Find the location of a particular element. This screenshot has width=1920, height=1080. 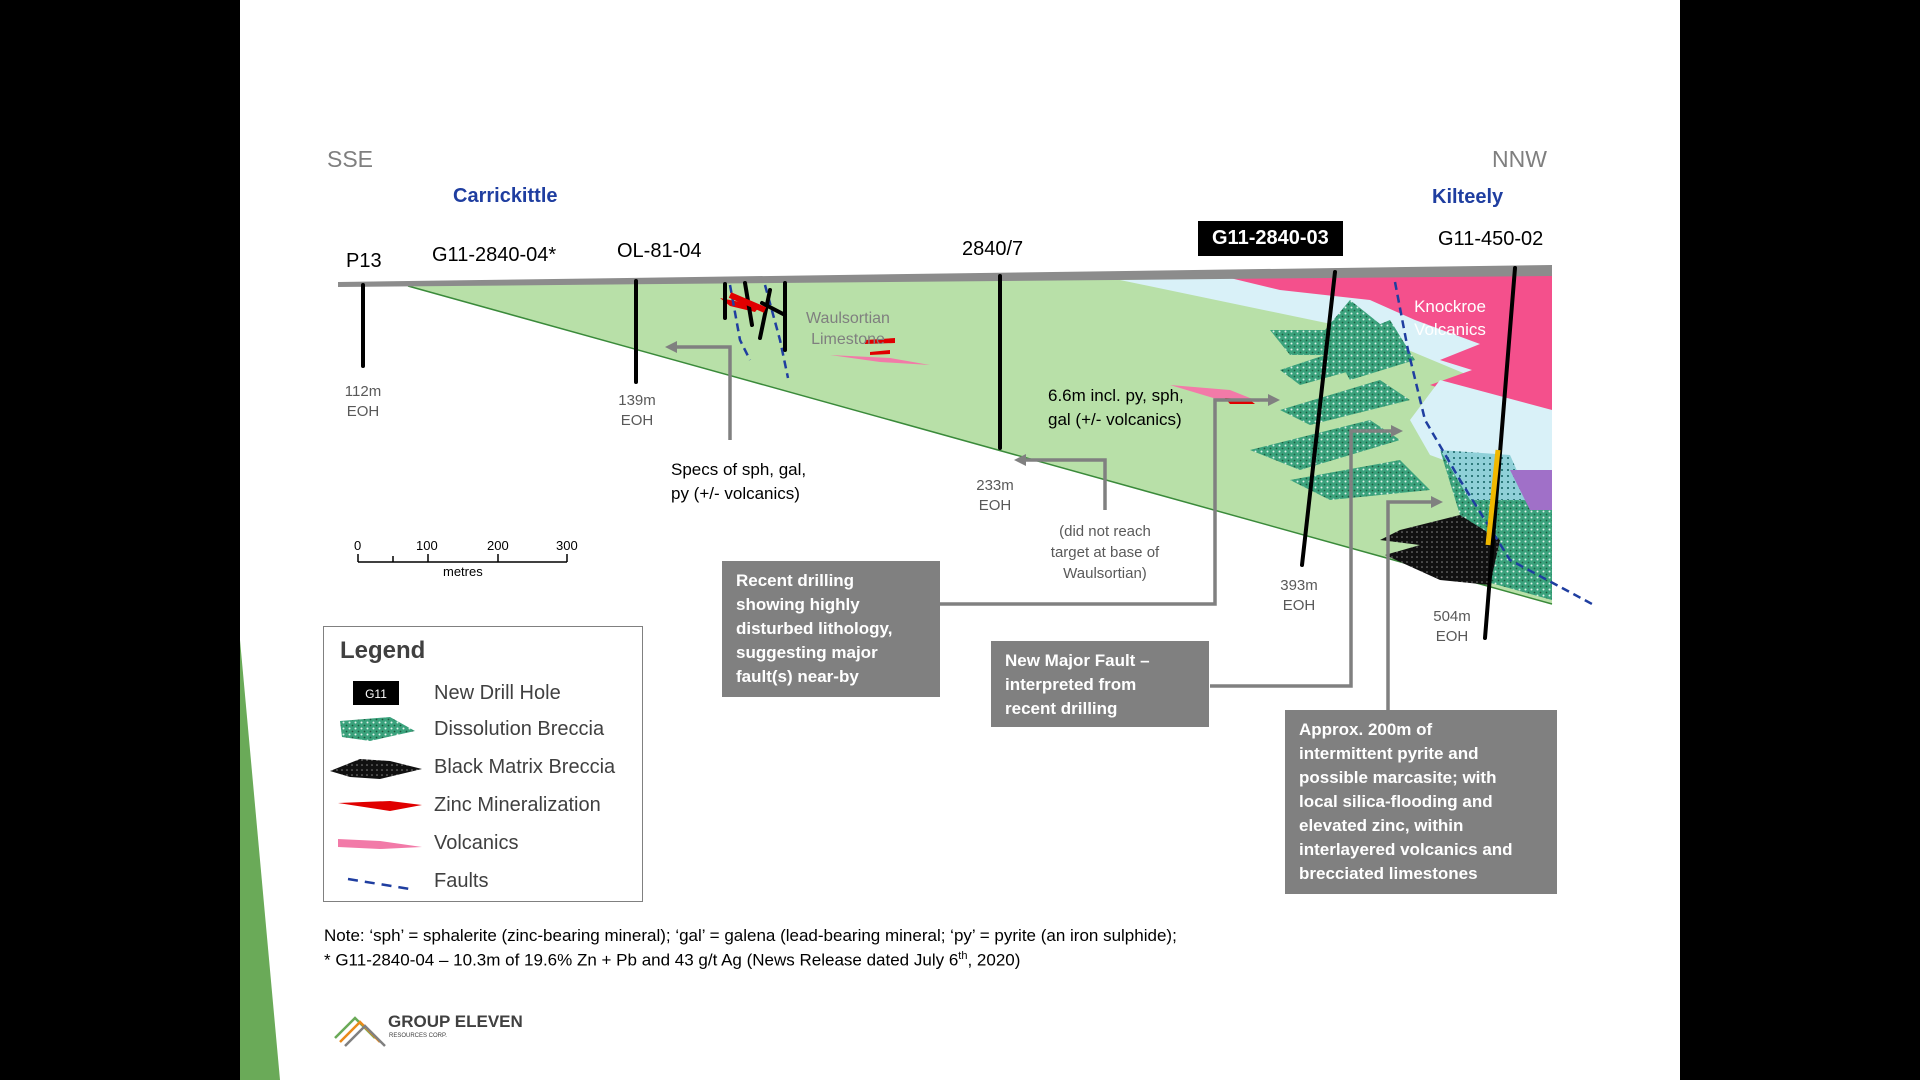

unit-label-knockroe: Knockroe Volcanics is located at coordinates (1450, 318).